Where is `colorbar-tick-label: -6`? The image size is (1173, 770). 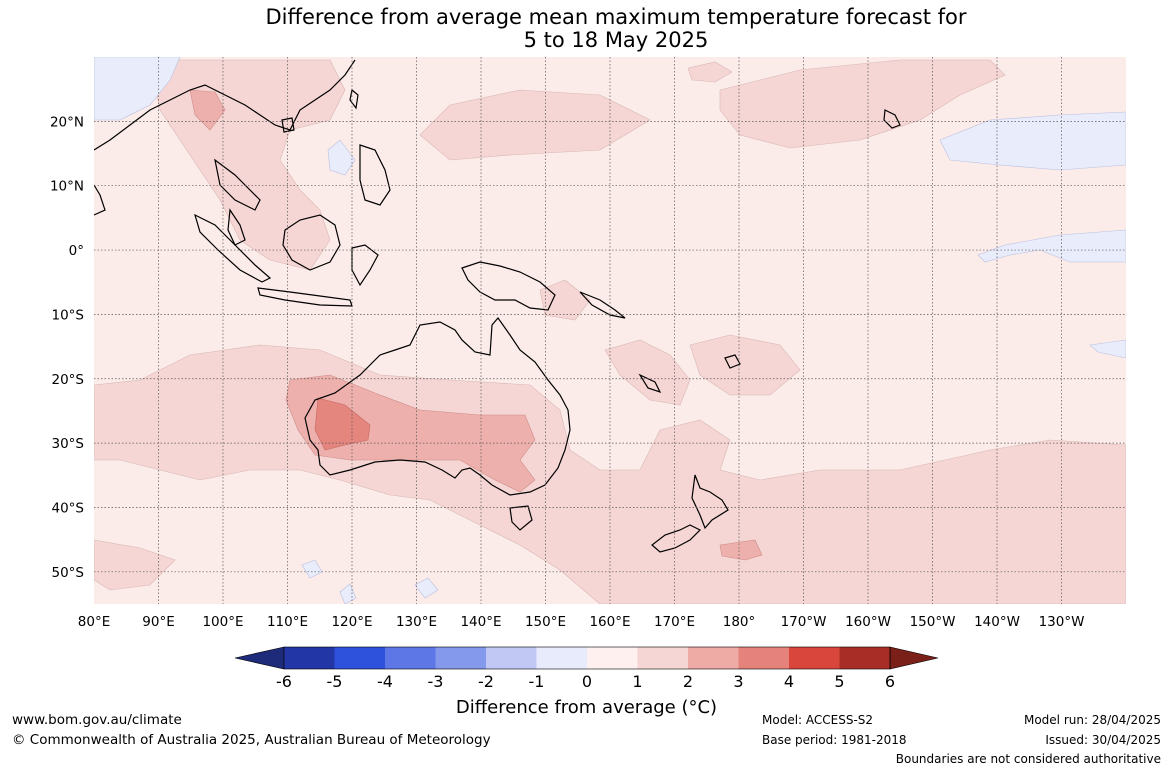
colorbar-tick-label: -6 is located at coordinates (284, 681).